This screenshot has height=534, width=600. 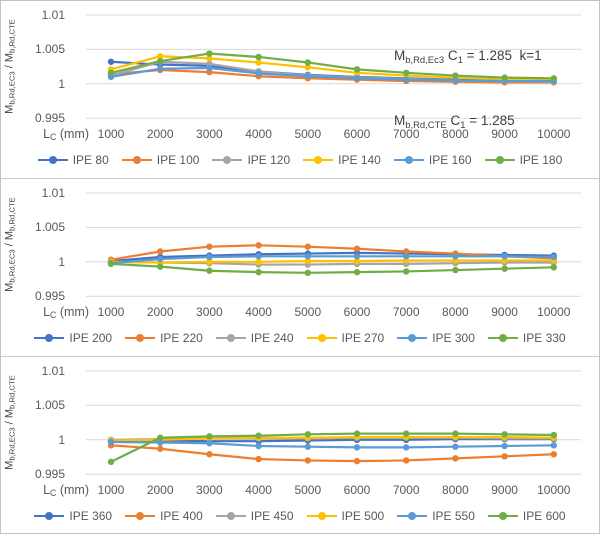 I want to click on legend-label: IPE 240, so click(x=272, y=338).